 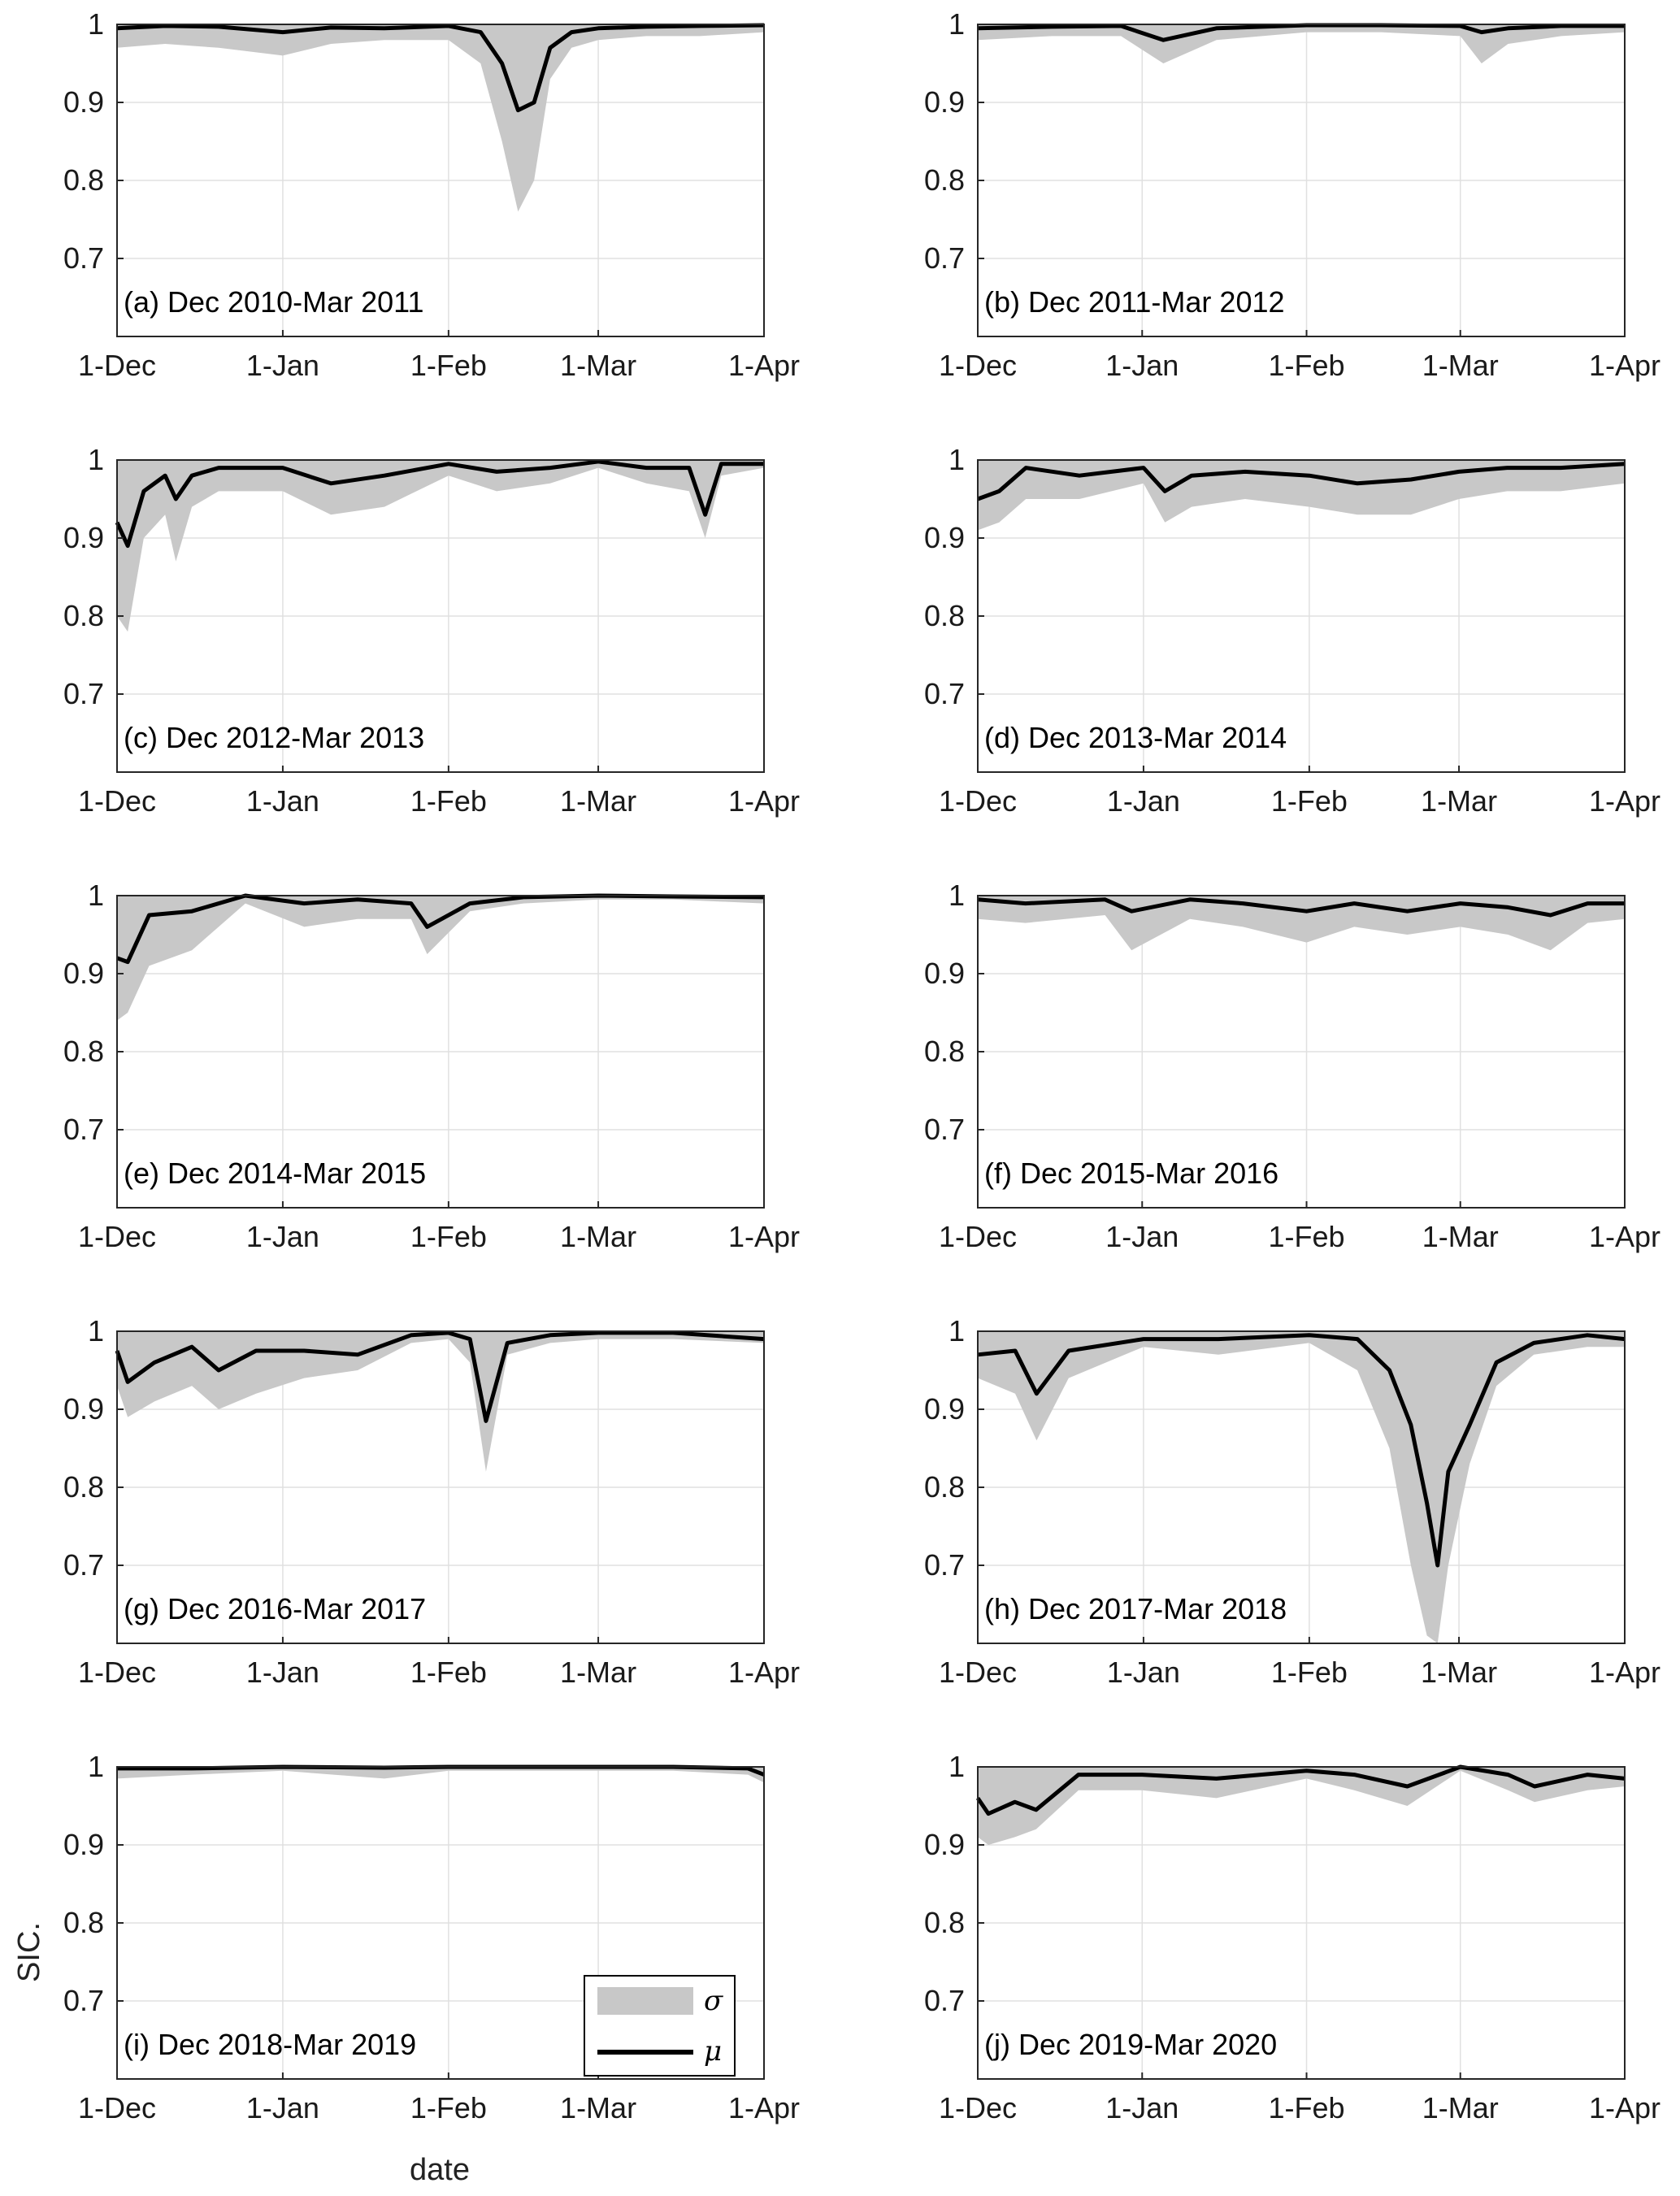 What do you see at coordinates (645, 2001) in the screenshot?
I see `legend-band-swatch` at bounding box center [645, 2001].